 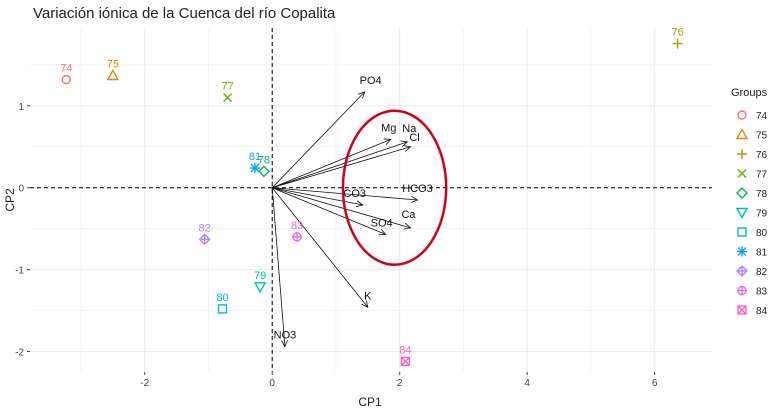 What do you see at coordinates (752, 291) in the screenshot?
I see `legend-item-83: 83` at bounding box center [752, 291].